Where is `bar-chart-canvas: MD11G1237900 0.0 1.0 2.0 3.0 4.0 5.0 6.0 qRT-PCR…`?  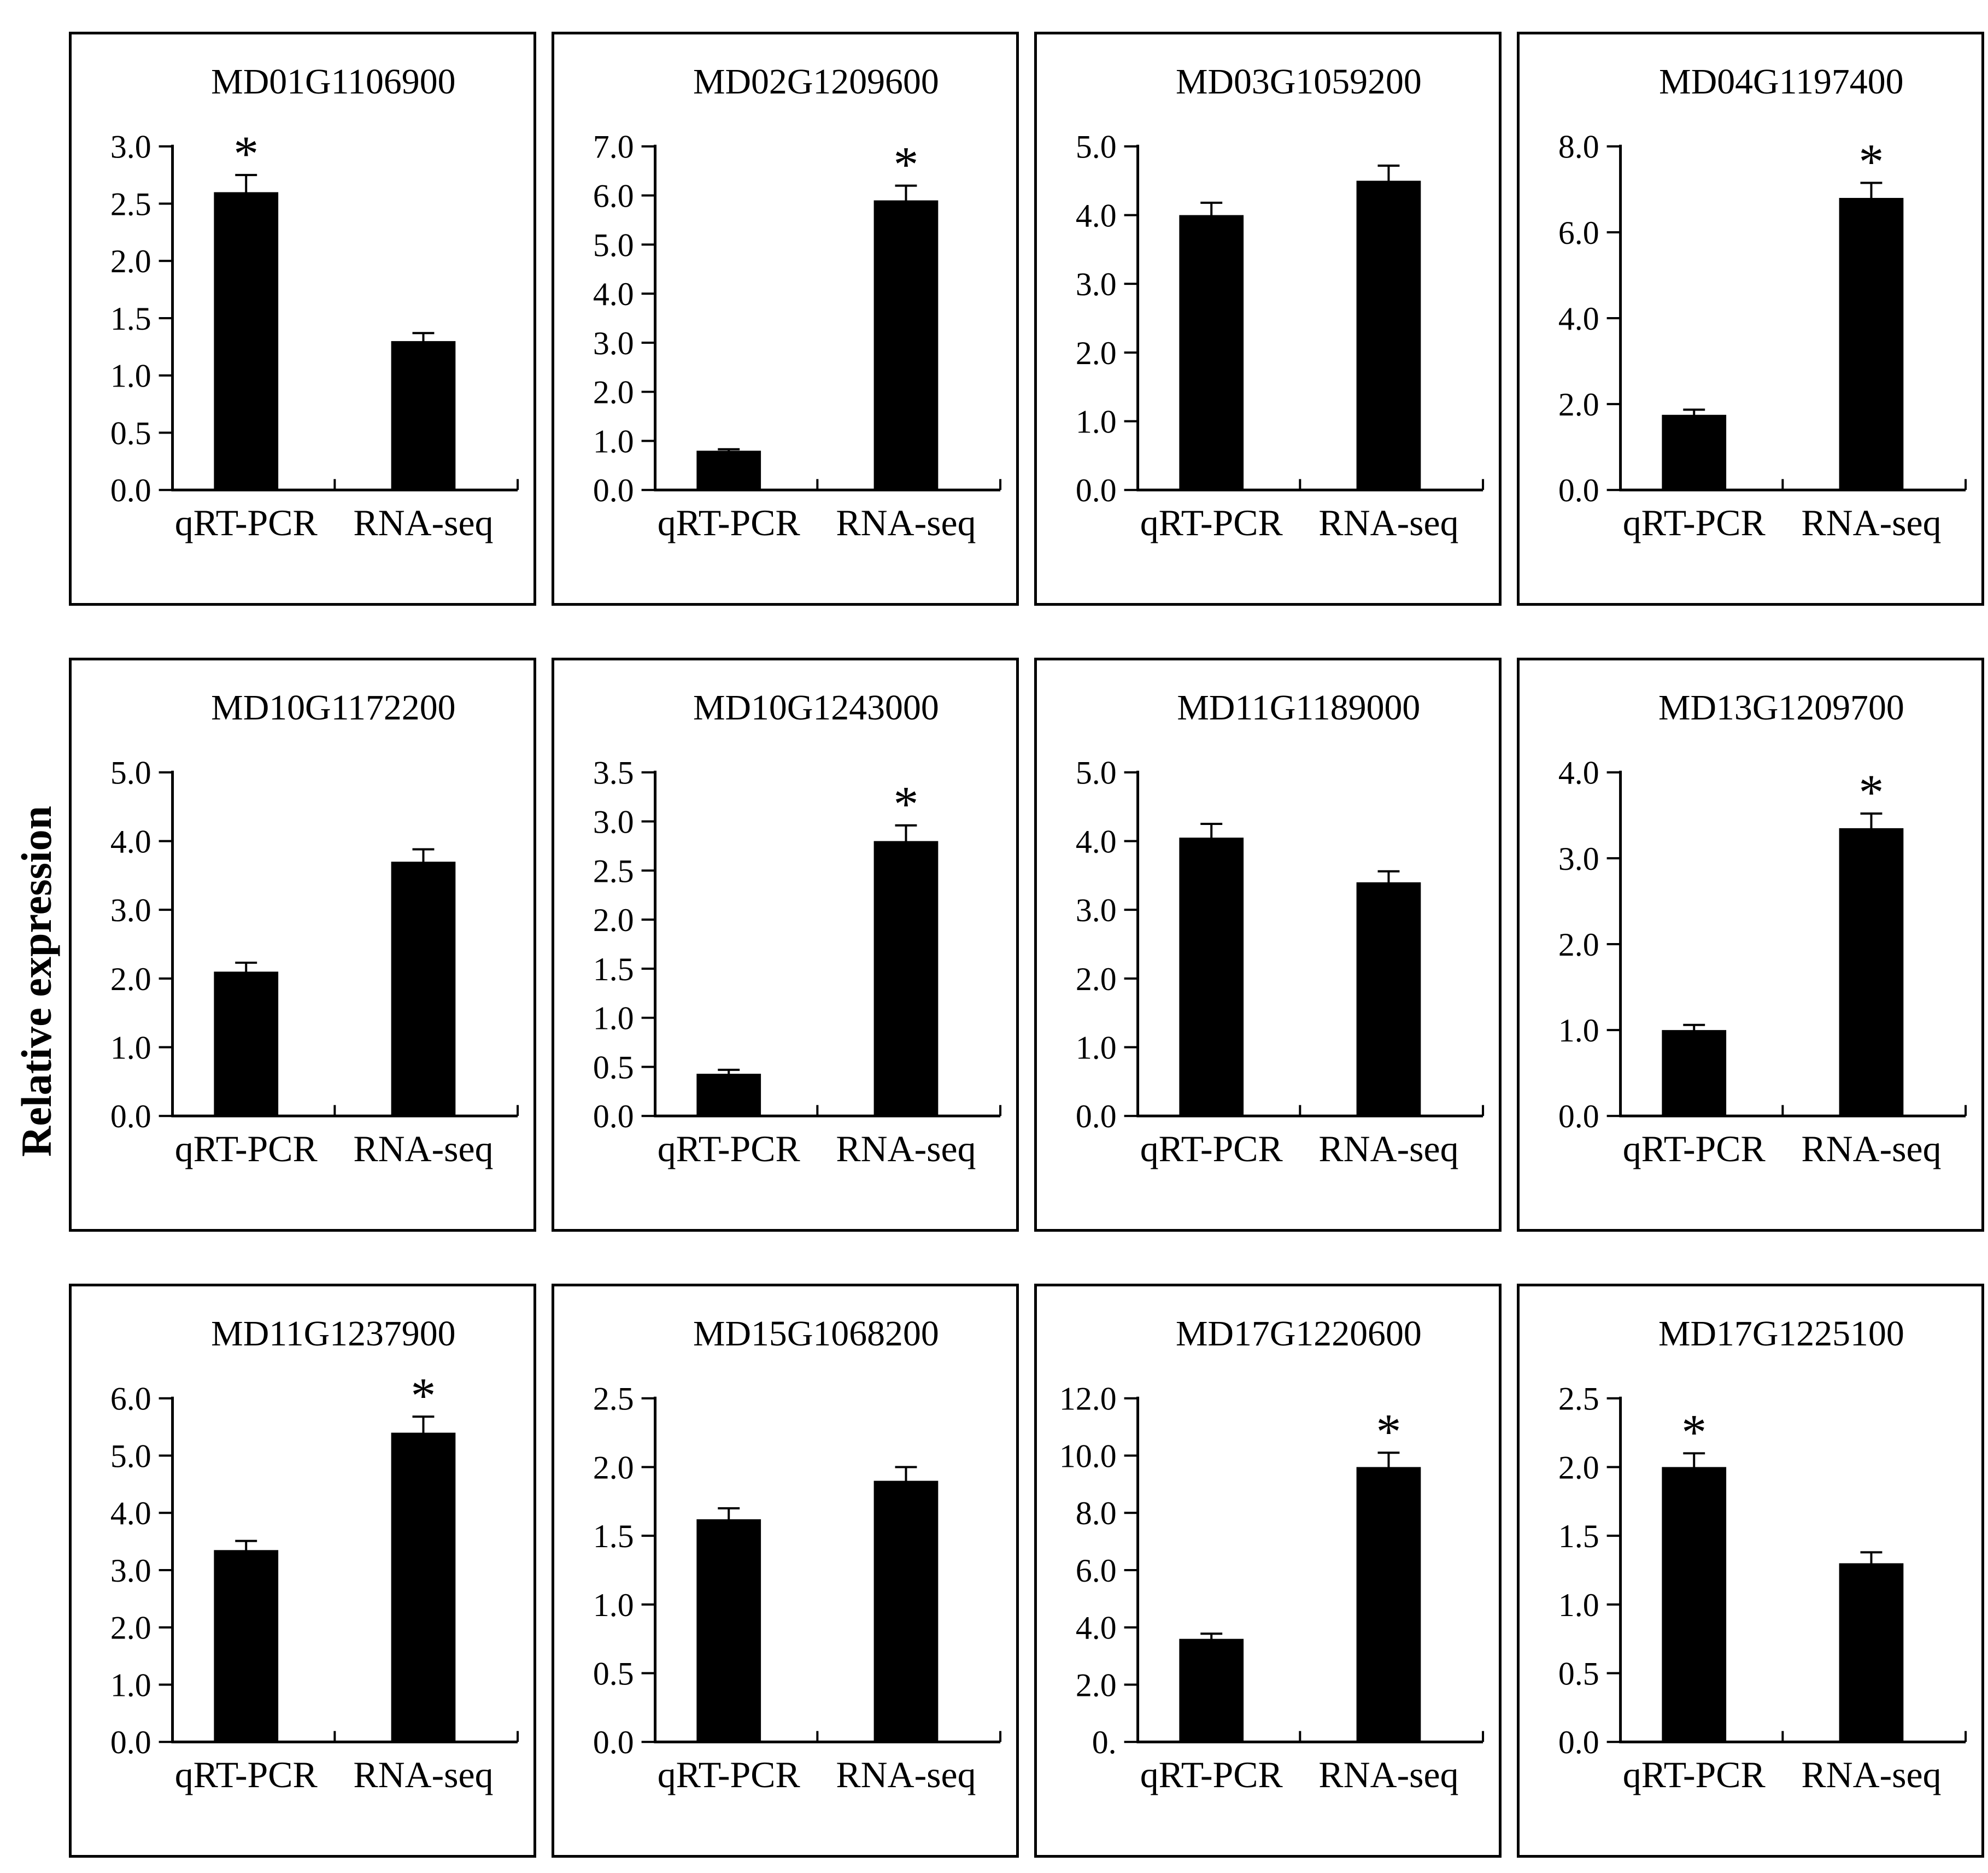
bar-chart-canvas: MD11G1237900 0.0 1.0 2.0 3.0 4.0 5.0 6.0 qRT-PCR… is located at coordinates (314, 1554).